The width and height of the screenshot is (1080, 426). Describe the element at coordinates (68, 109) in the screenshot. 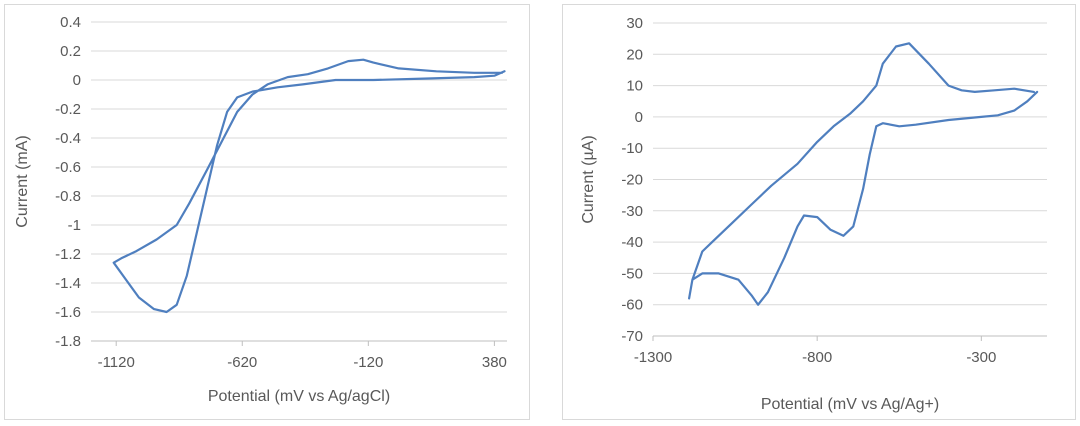

I see `y-tick-label: -0.2` at that location.